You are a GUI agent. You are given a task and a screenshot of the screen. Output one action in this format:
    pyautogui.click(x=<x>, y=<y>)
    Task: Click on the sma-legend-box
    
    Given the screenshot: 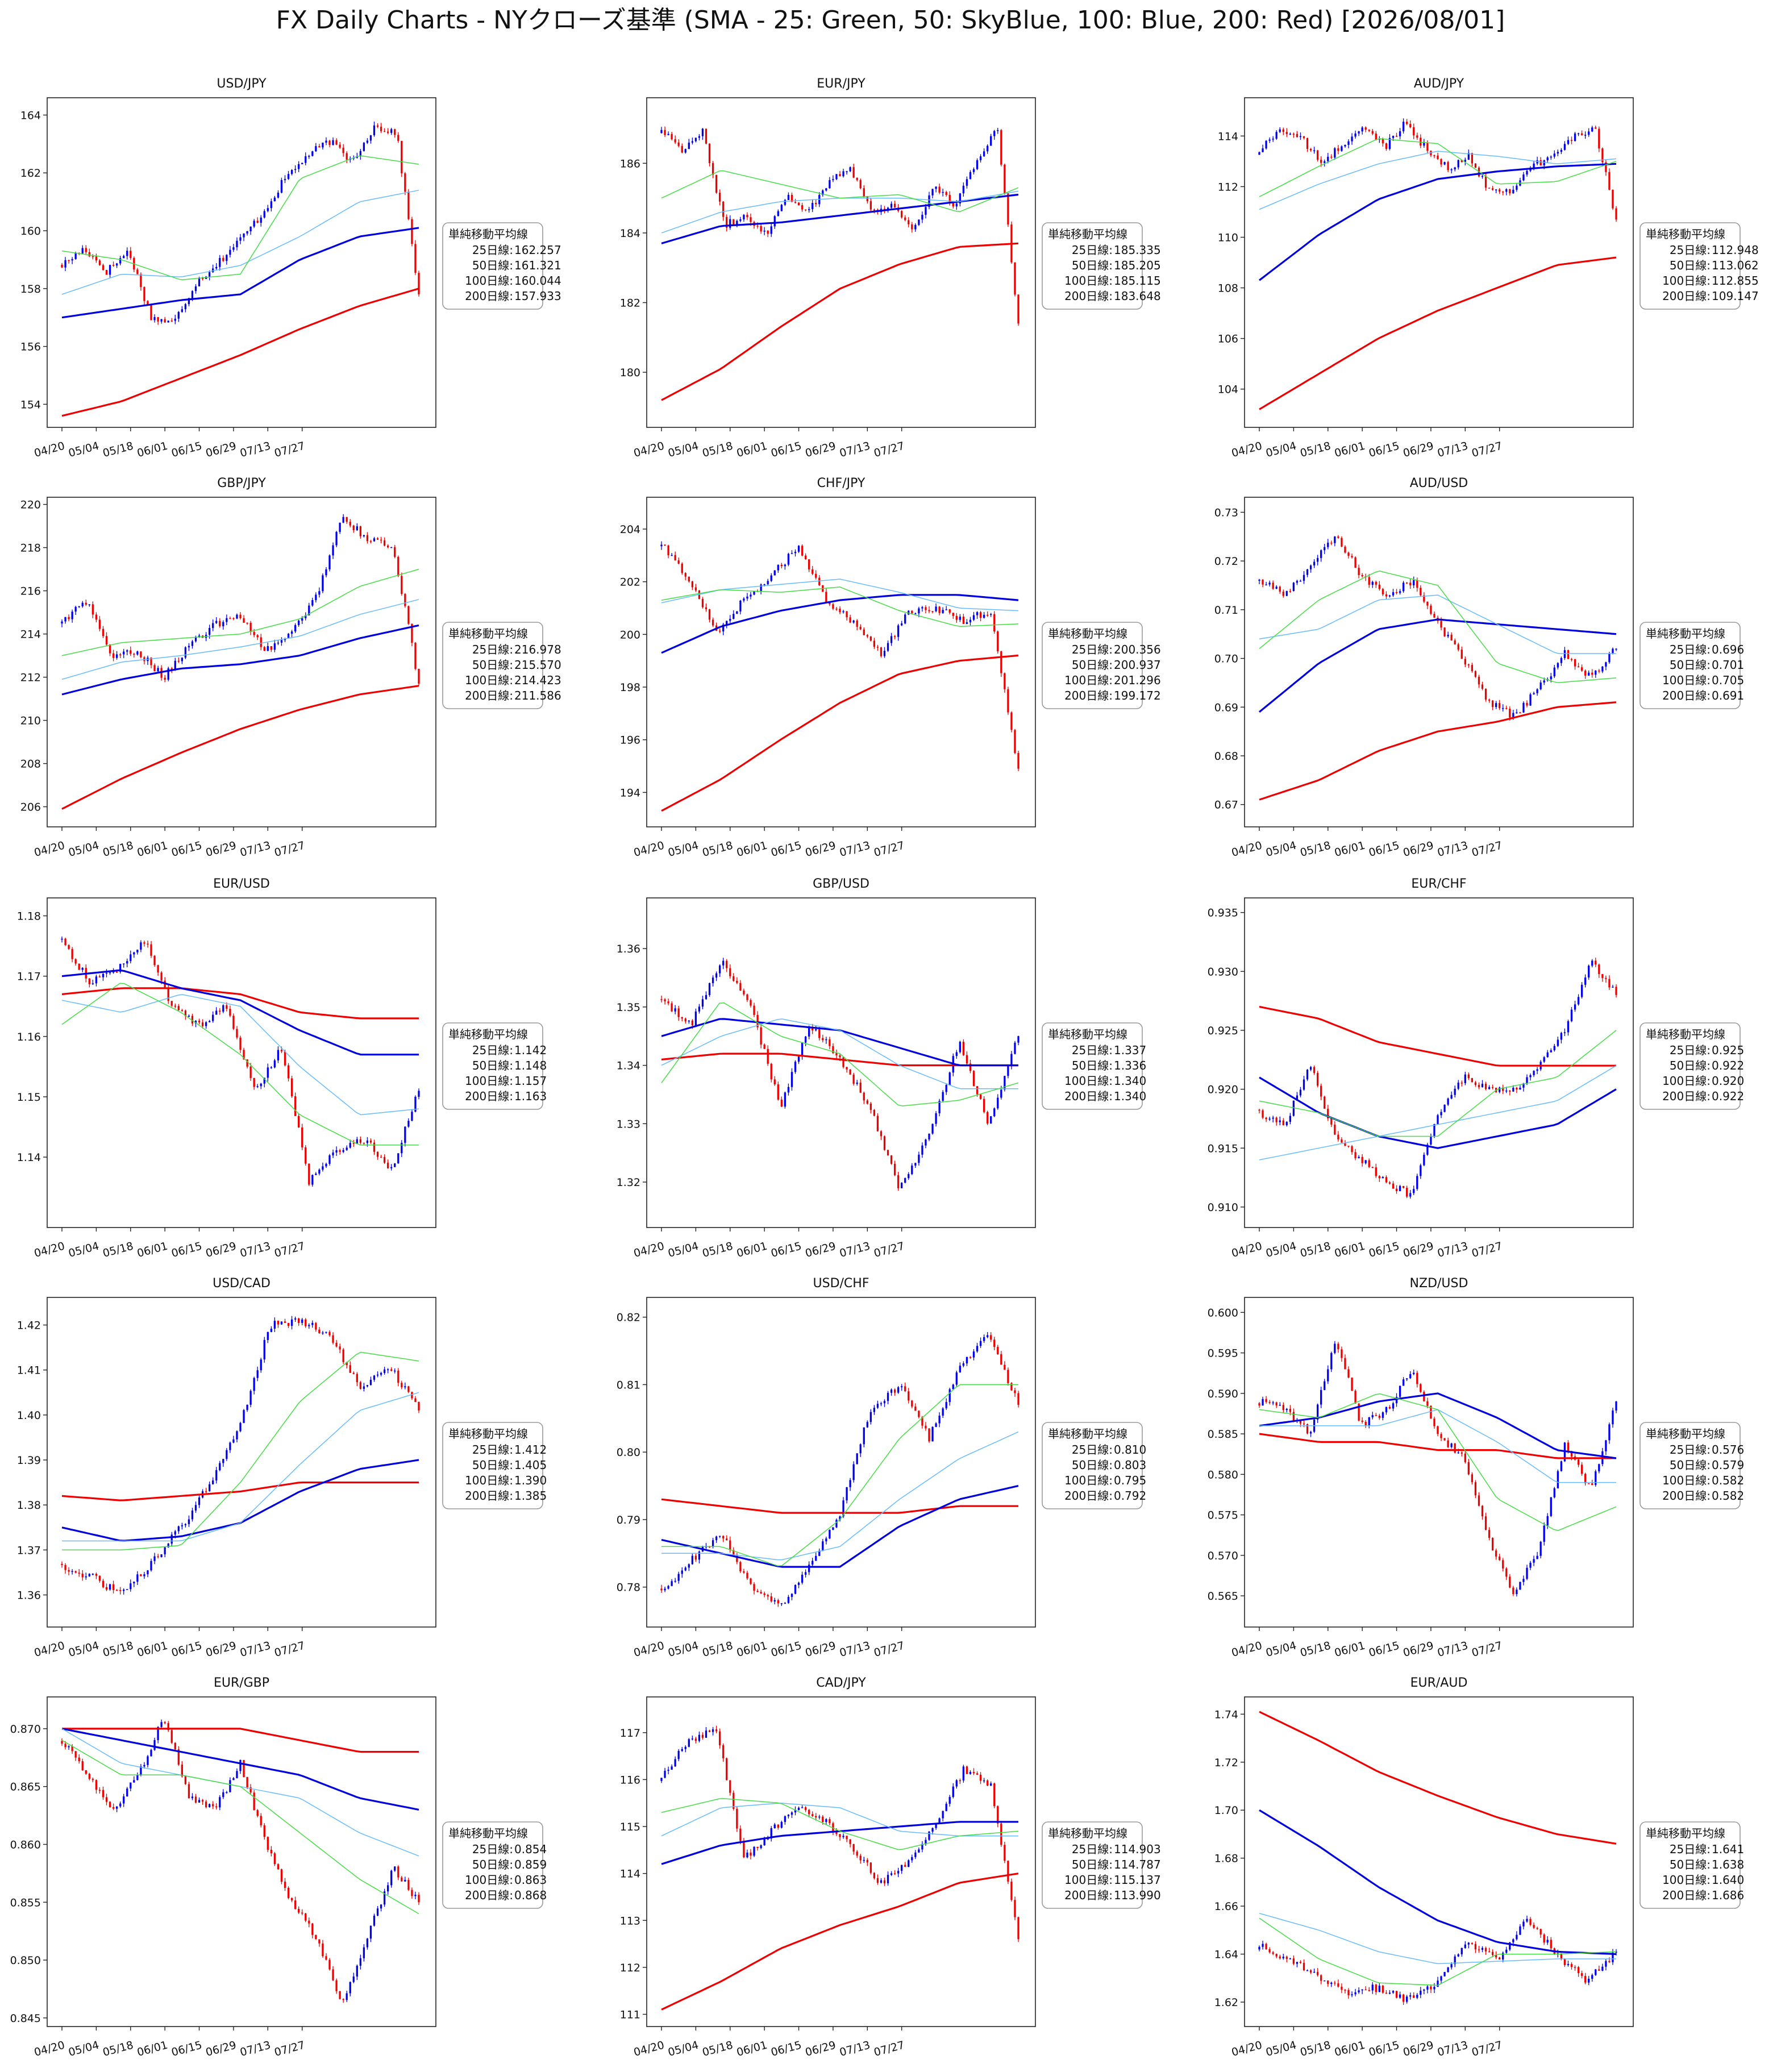 What is the action you would take?
    pyautogui.click(x=492, y=665)
    